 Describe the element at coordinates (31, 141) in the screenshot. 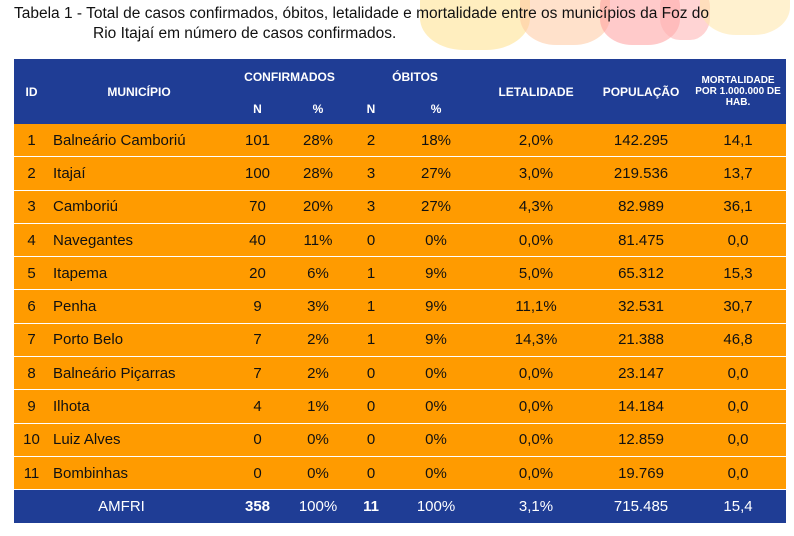

I see `cell-id: 1` at that location.